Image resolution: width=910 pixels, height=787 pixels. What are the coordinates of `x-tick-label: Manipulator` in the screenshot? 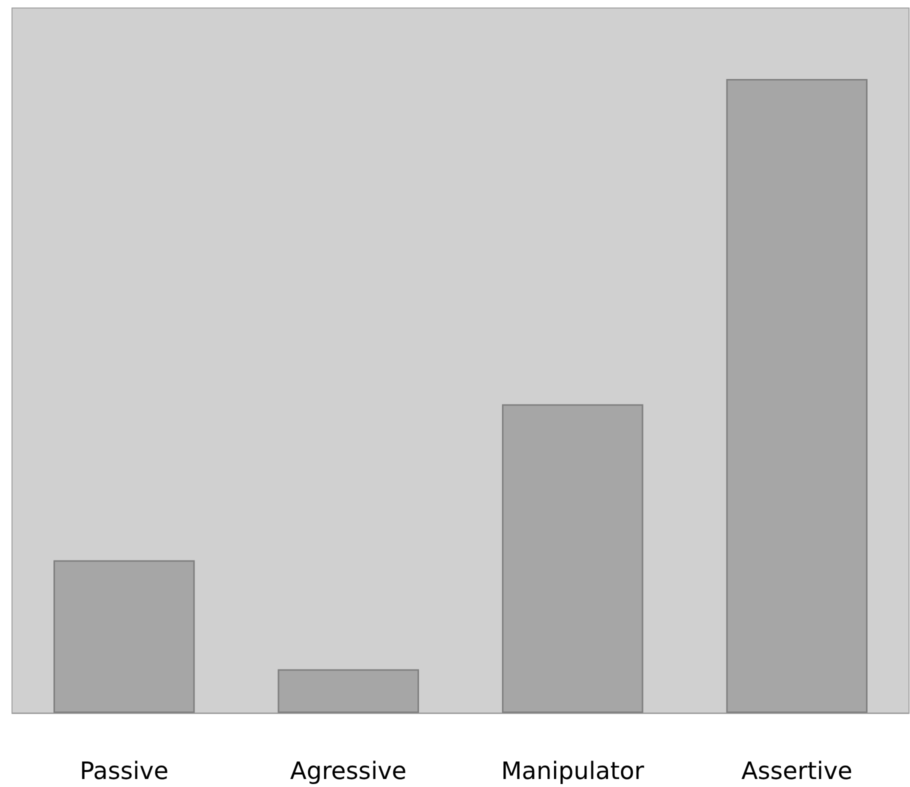 It's located at (572, 771).